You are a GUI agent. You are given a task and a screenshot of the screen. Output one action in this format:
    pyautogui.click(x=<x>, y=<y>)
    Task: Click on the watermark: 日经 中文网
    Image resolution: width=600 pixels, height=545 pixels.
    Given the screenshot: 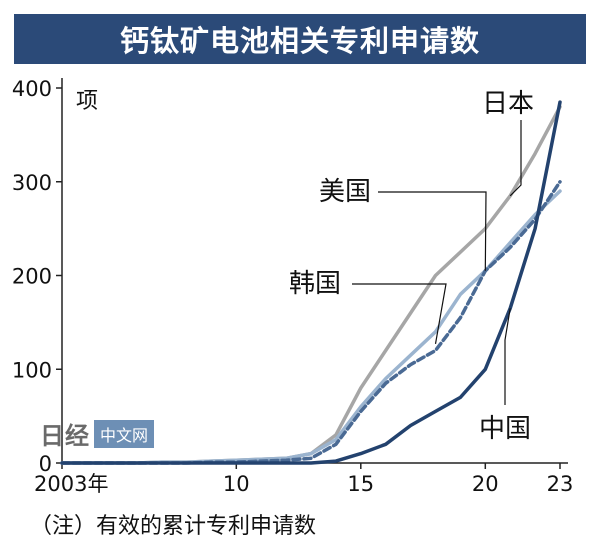 What is the action you would take?
    pyautogui.click(x=97, y=433)
    